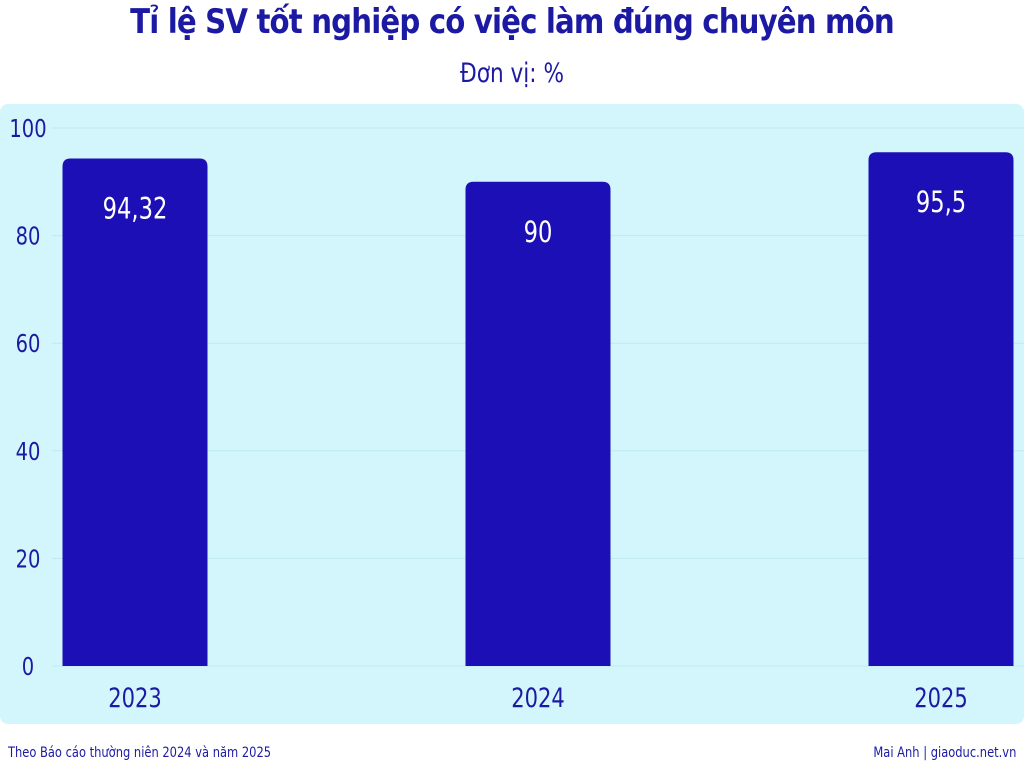 Image resolution: width=1024 pixels, height=768 pixels. I want to click on value-label-2024: 90, so click(538, 232).